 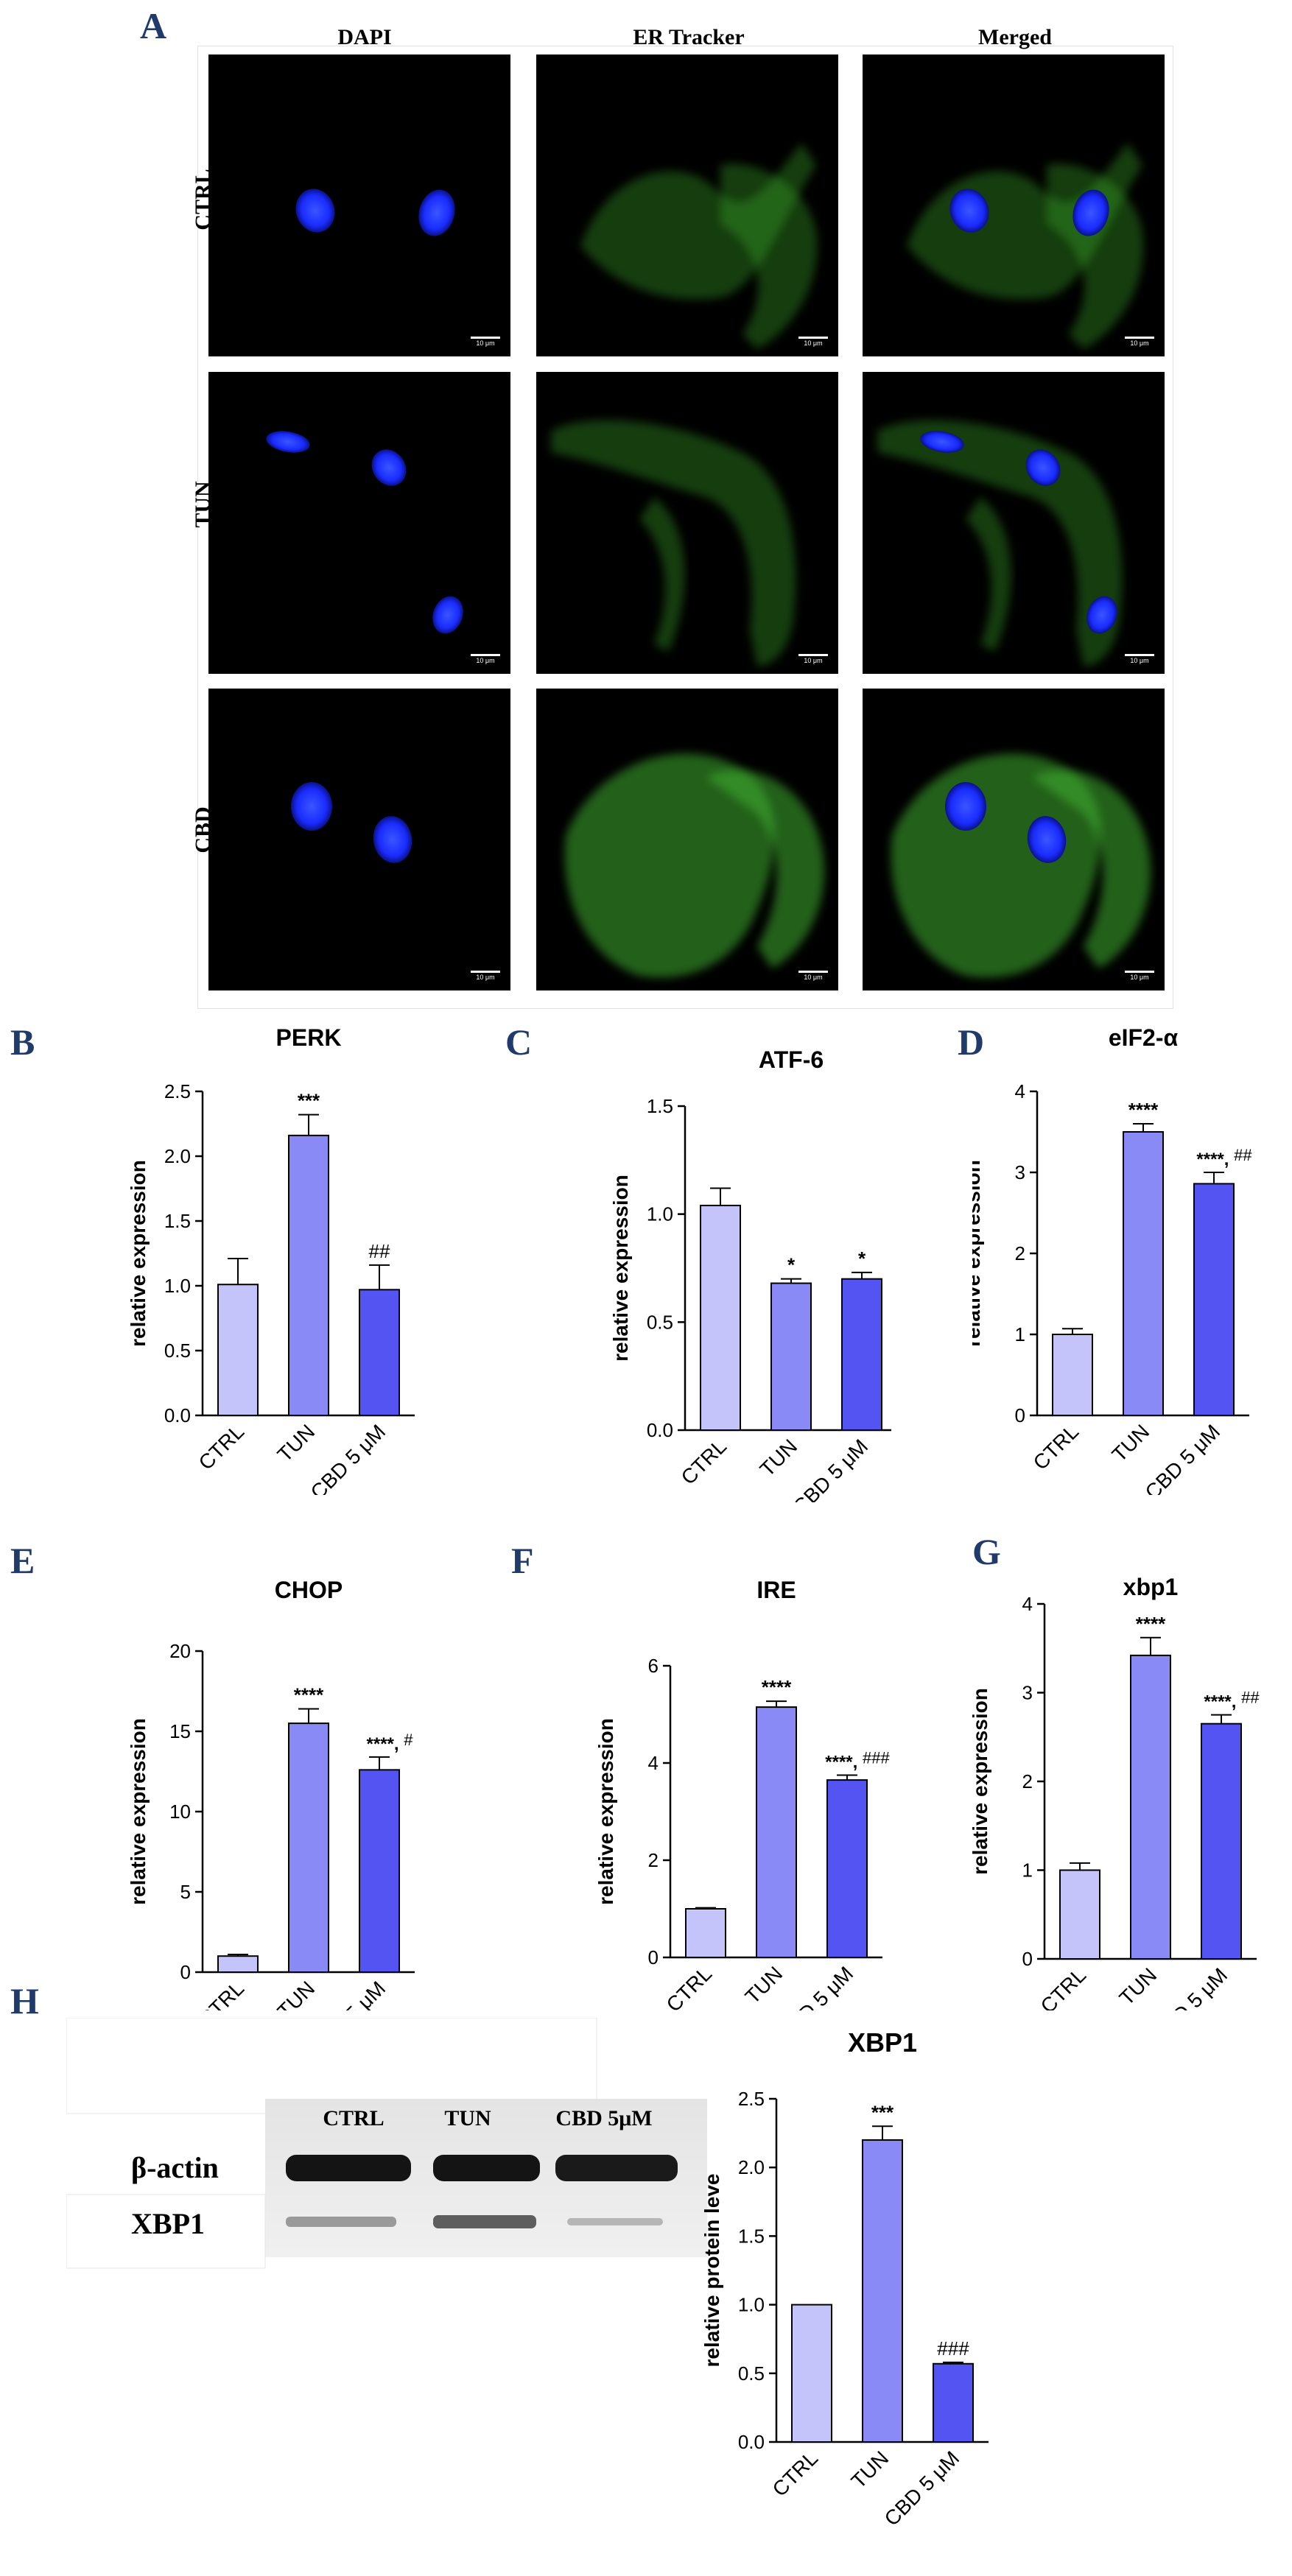 What do you see at coordinates (180, 1651) in the screenshot?
I see `y-tick-label: 20` at bounding box center [180, 1651].